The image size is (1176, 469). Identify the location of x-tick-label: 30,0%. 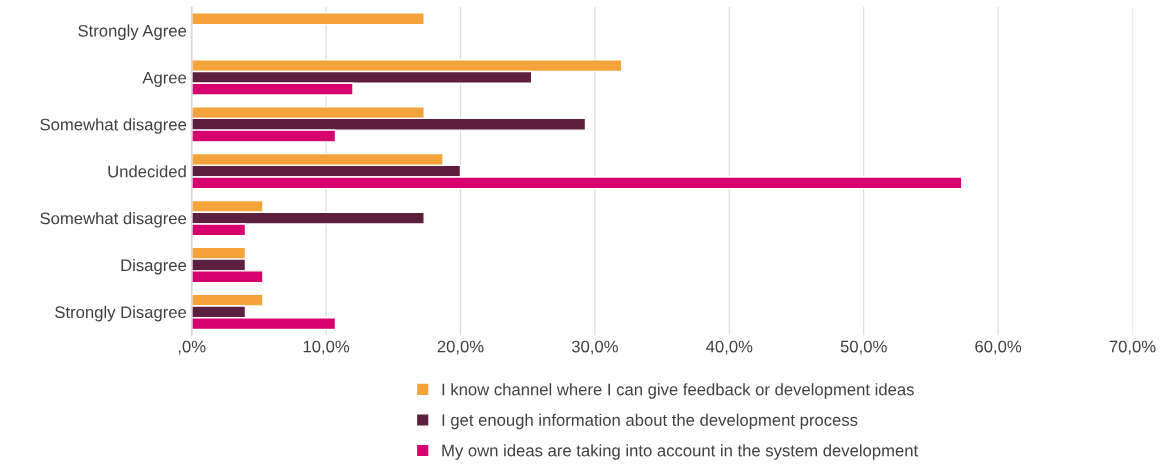
(594, 347).